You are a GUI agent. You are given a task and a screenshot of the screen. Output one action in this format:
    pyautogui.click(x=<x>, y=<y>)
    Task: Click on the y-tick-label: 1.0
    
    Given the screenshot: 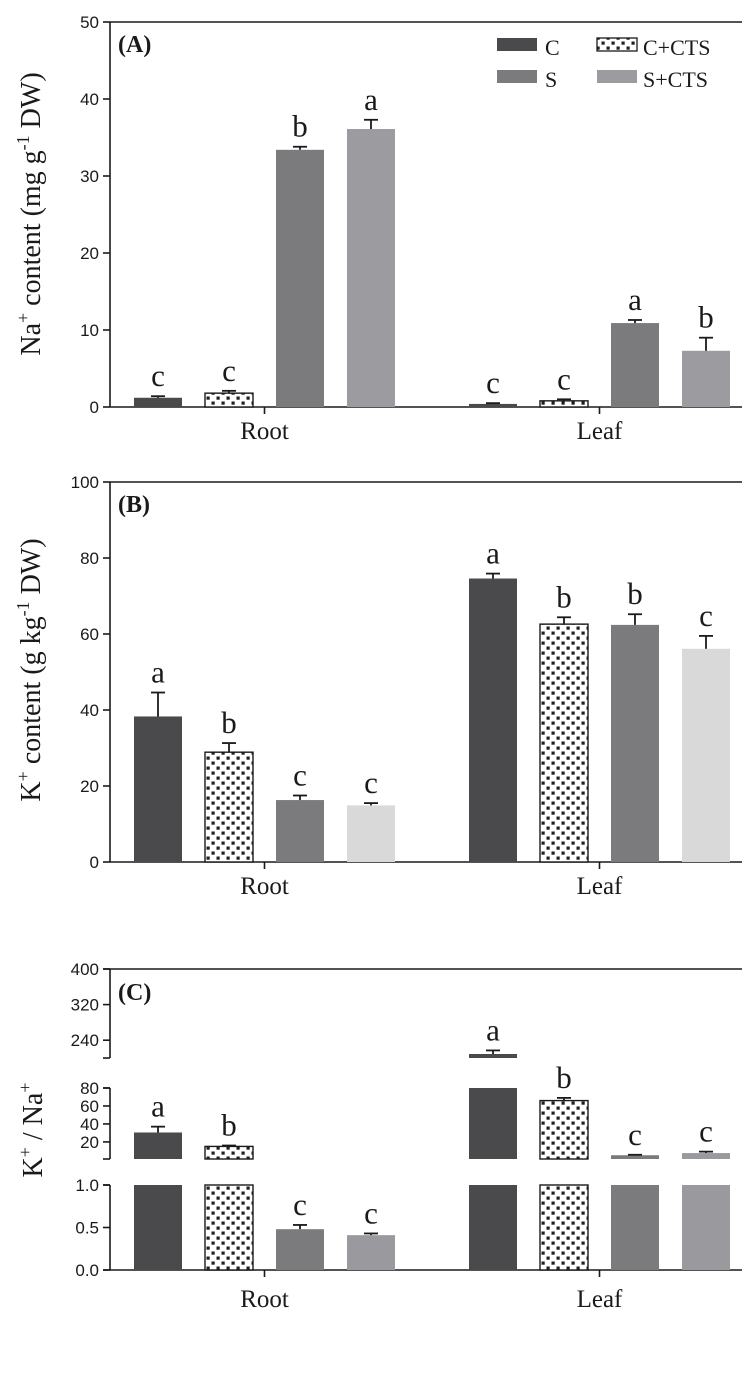 What is the action you would take?
    pyautogui.click(x=87, y=1185)
    